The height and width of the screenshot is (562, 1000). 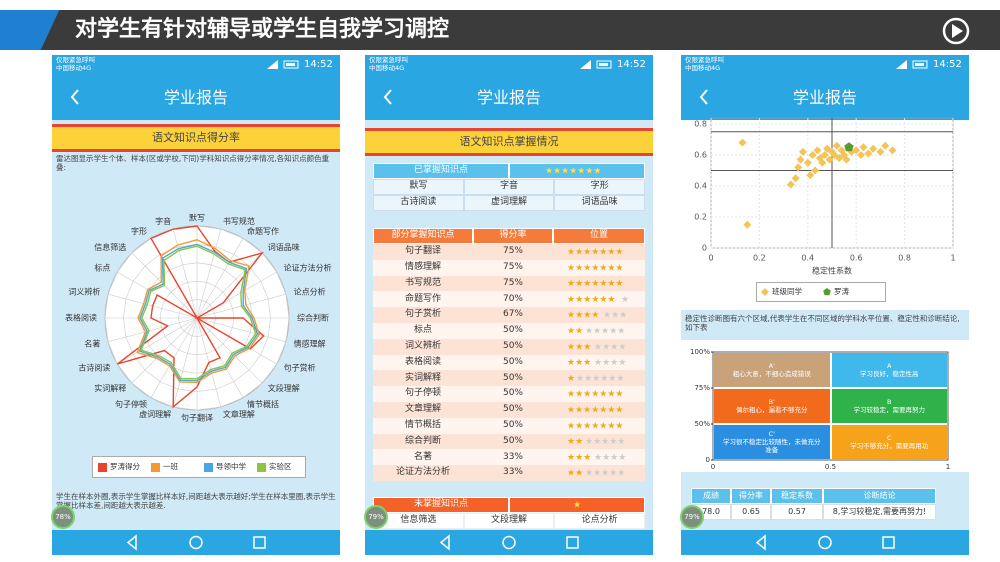 I want to click on unmastered-header: 未掌握知识点, so click(x=441, y=505).